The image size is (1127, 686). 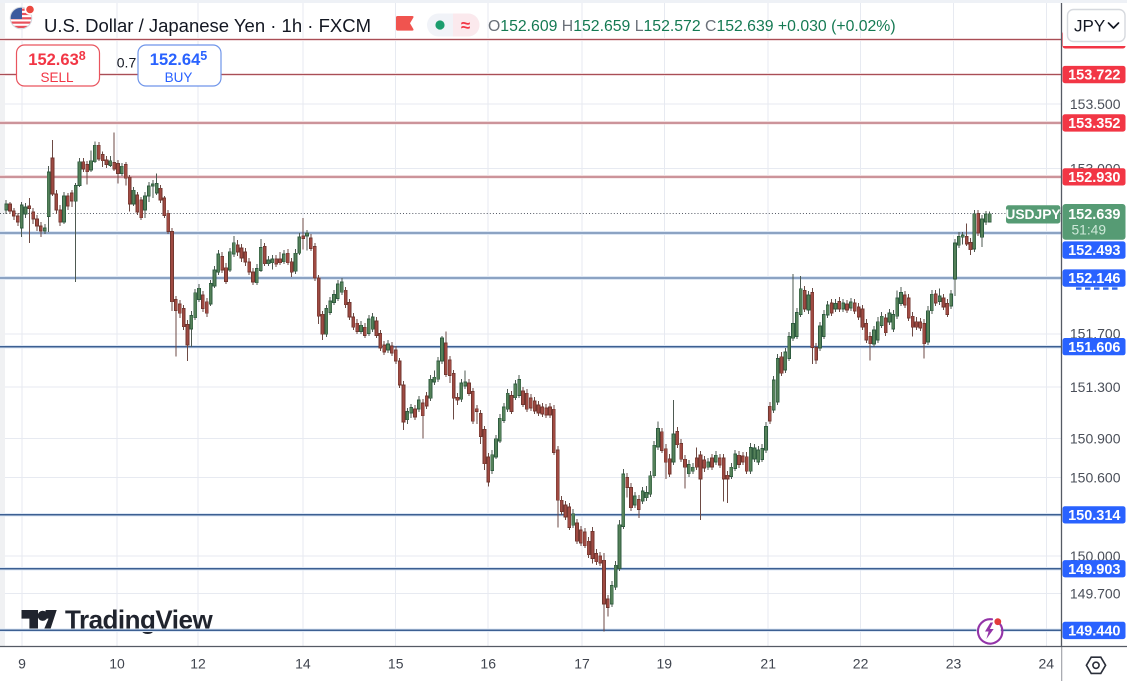 What do you see at coordinates (488, 664) in the screenshot?
I see `svg-text: 16` at bounding box center [488, 664].